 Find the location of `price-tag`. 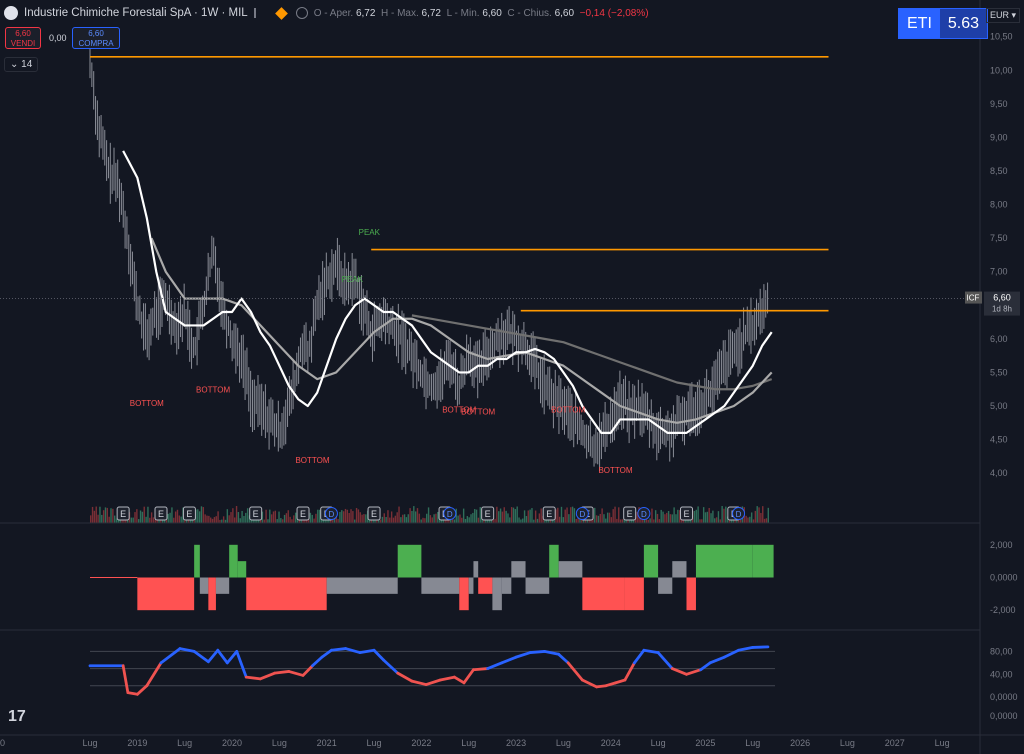

price-tag is located at coordinates (1002, 303).